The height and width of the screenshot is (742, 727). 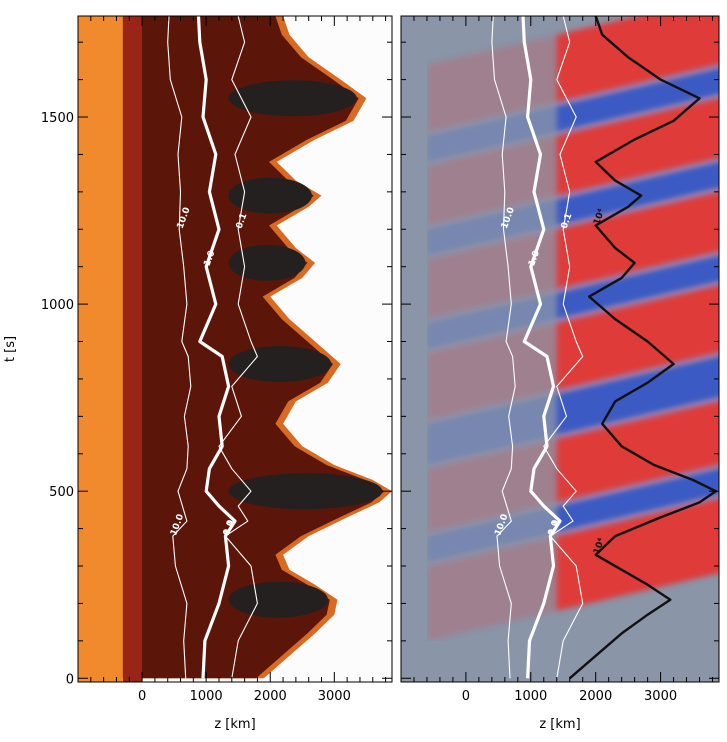 What do you see at coordinates (559, 724) in the screenshot?
I see `right-x-axis-title: z [km]` at bounding box center [559, 724].